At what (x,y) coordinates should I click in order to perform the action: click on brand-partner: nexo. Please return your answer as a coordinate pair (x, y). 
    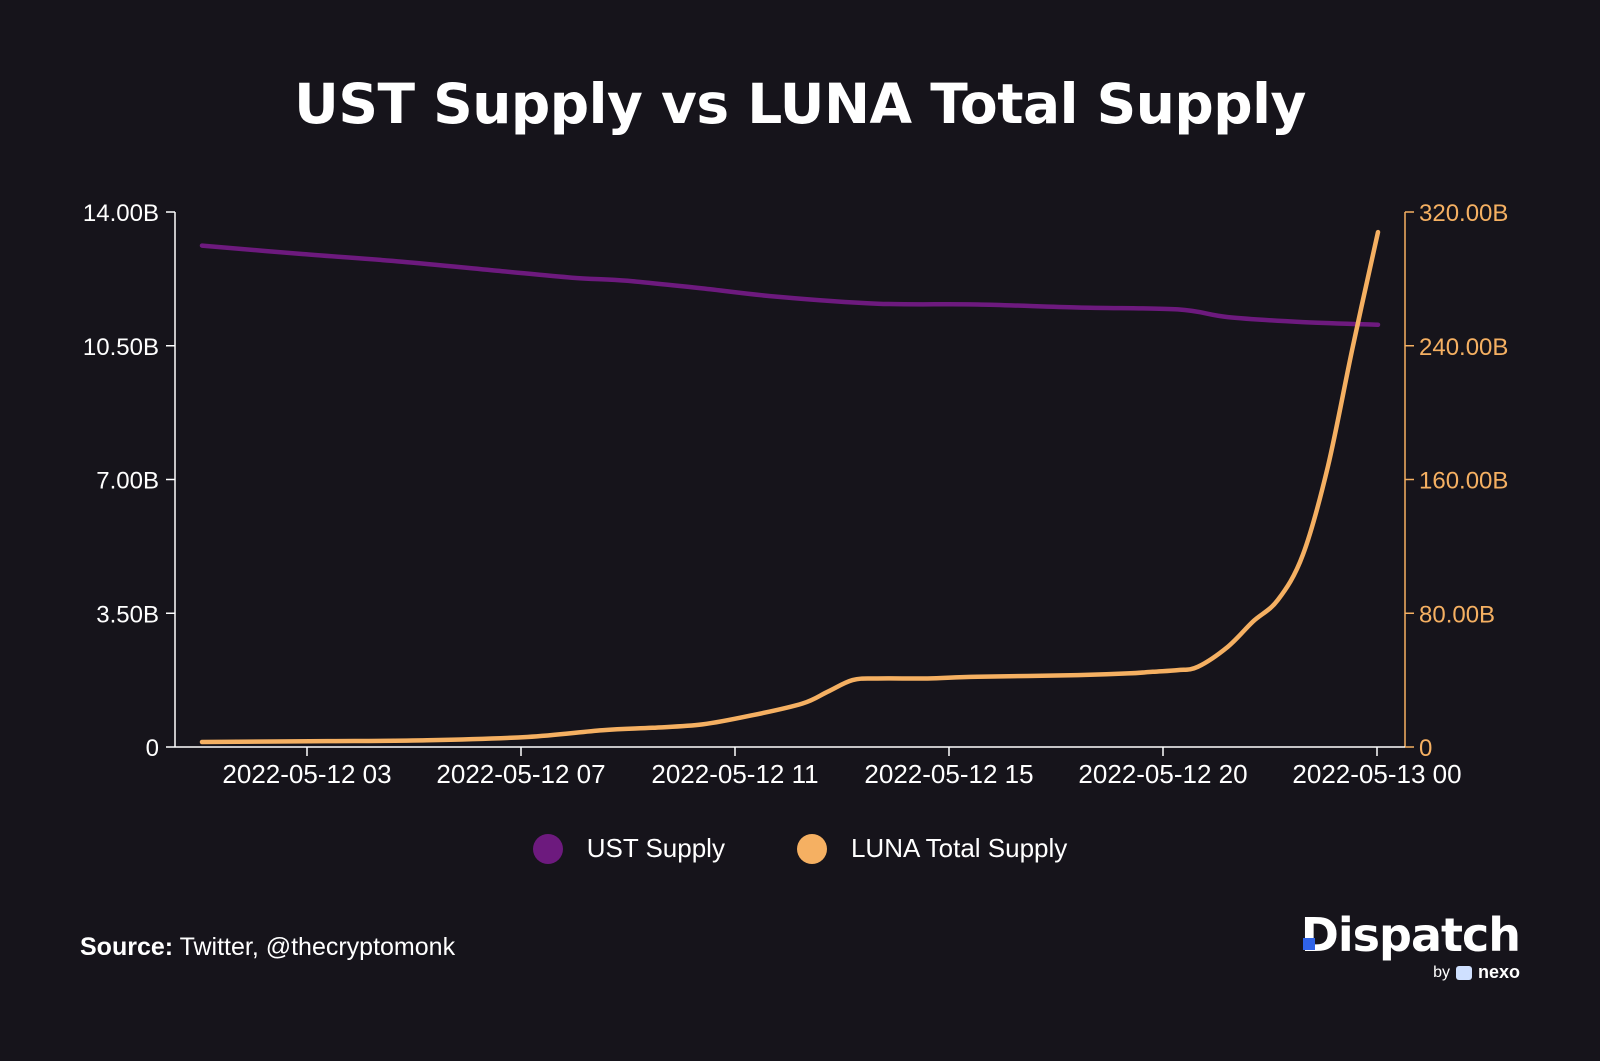
    Looking at the image, I should click on (1498, 972).